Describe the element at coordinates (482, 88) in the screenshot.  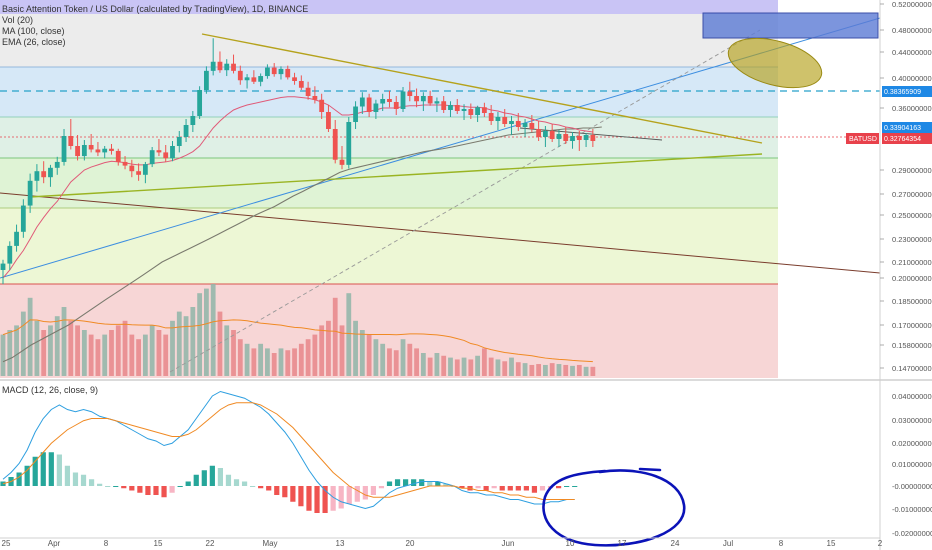
I see `descending-trendline` at that location.